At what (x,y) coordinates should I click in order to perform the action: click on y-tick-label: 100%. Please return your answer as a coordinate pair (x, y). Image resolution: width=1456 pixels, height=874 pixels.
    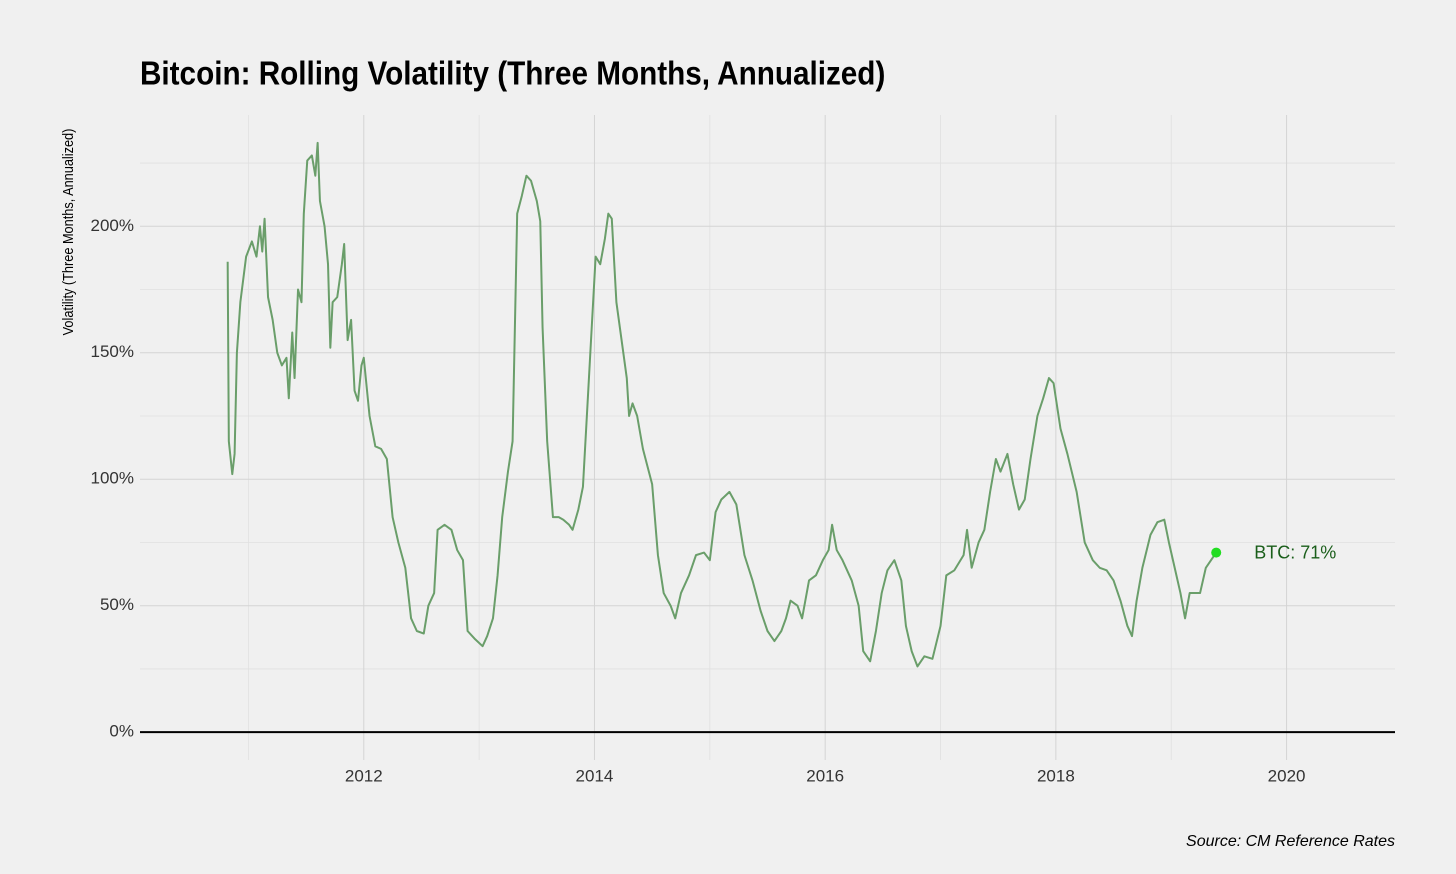
    Looking at the image, I should click on (112, 478).